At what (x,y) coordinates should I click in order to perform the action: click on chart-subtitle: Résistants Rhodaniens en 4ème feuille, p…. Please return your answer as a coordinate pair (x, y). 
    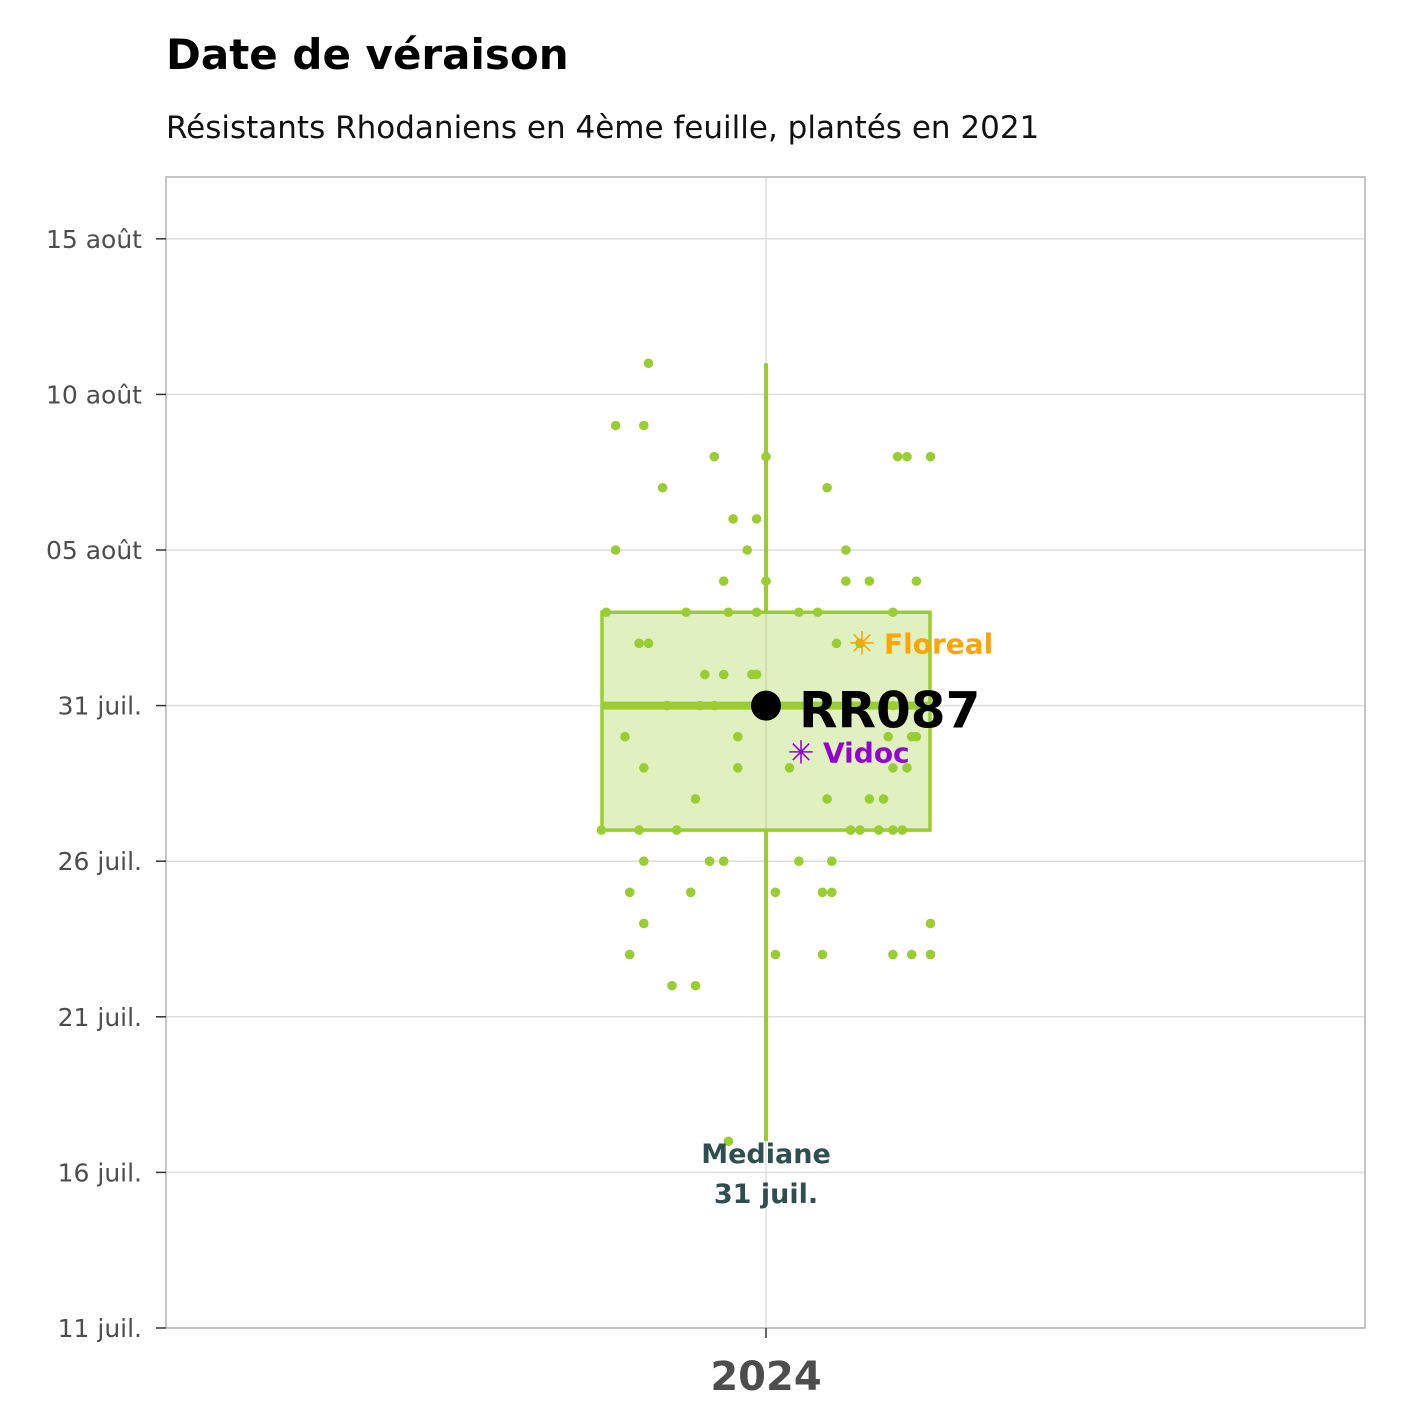
    Looking at the image, I should click on (603, 128).